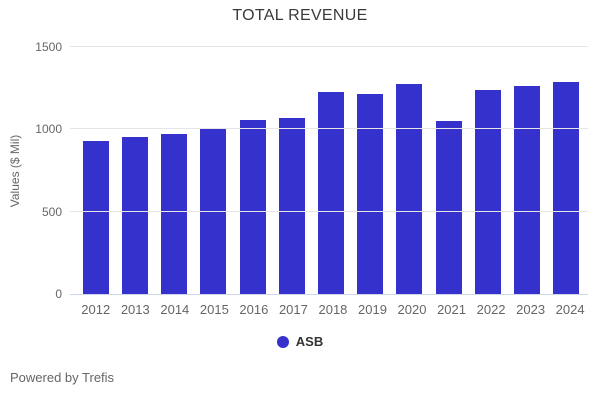 The width and height of the screenshot is (600, 400). What do you see at coordinates (62, 377) in the screenshot?
I see `powered-by-trefis: Powered by Trefis` at bounding box center [62, 377].